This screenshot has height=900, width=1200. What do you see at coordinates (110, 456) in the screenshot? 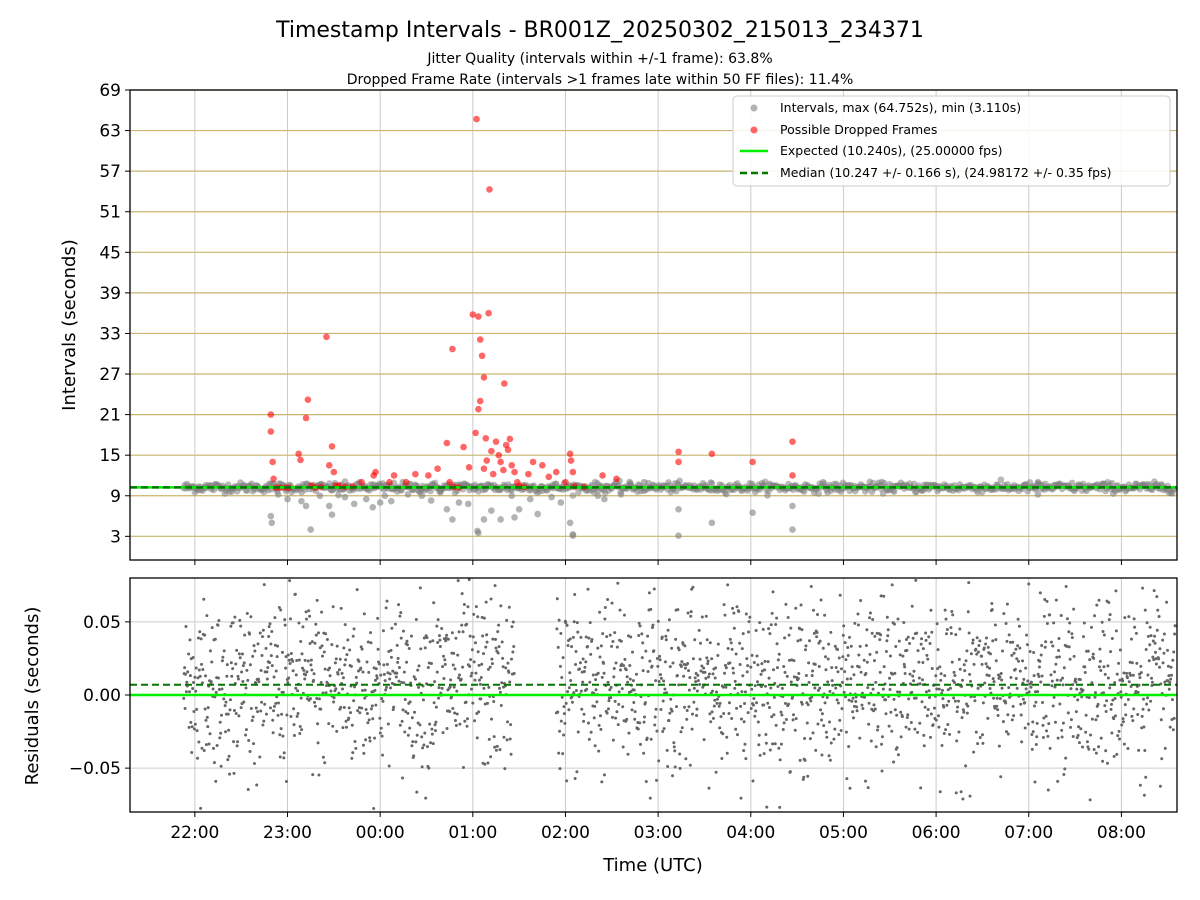
I see `intervals-ytick-label-2: 15` at bounding box center [110, 456].